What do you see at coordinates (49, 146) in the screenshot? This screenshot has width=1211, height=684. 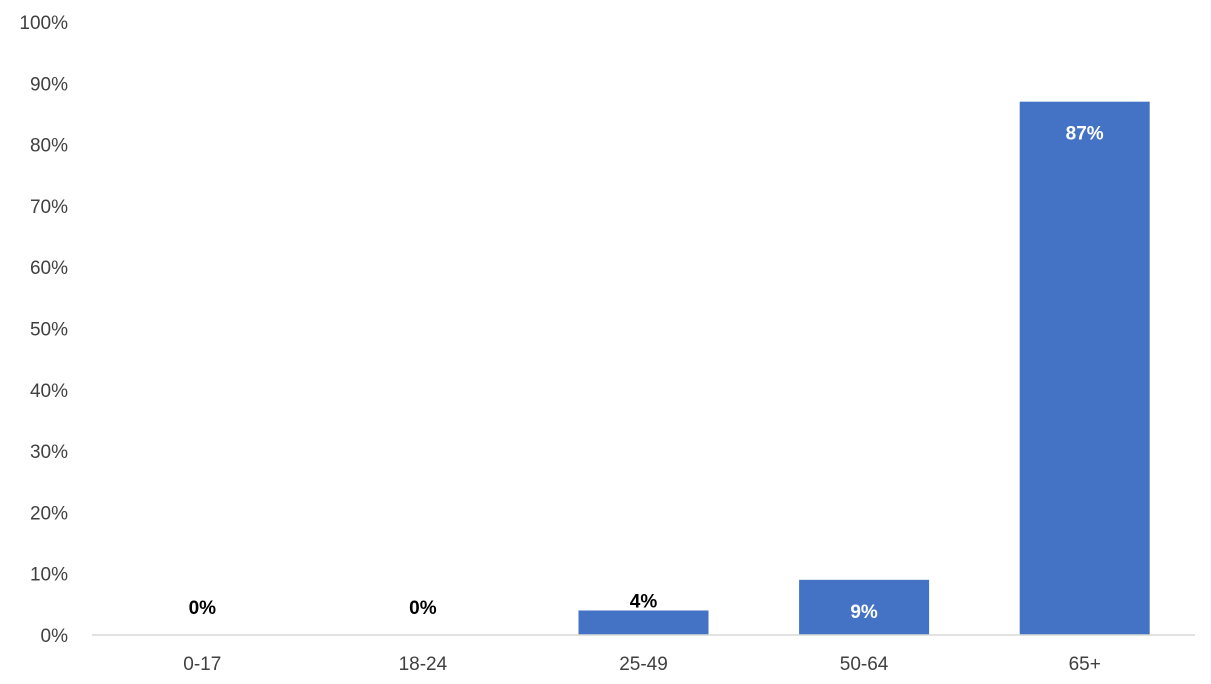 I see `y-tick-label: 80%` at bounding box center [49, 146].